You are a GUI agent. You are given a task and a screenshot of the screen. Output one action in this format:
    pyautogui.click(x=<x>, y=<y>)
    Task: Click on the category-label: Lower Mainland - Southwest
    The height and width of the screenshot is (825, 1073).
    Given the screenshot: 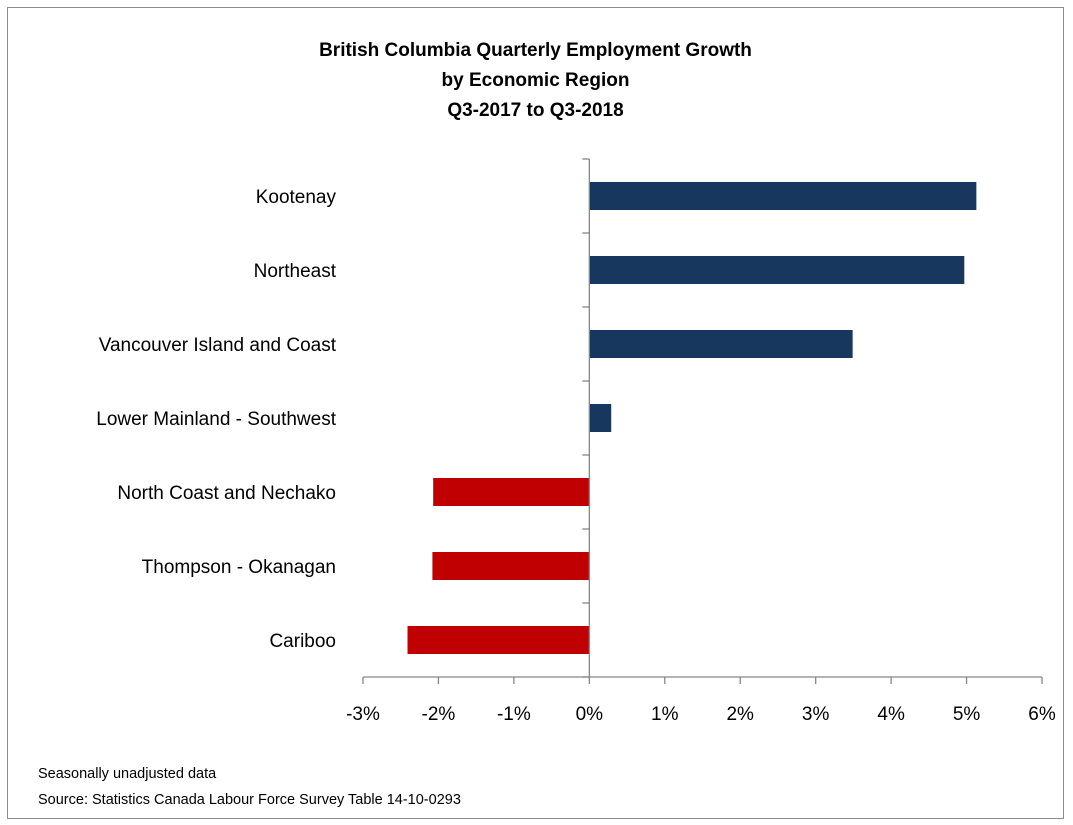 What is the action you would take?
    pyautogui.click(x=216, y=419)
    